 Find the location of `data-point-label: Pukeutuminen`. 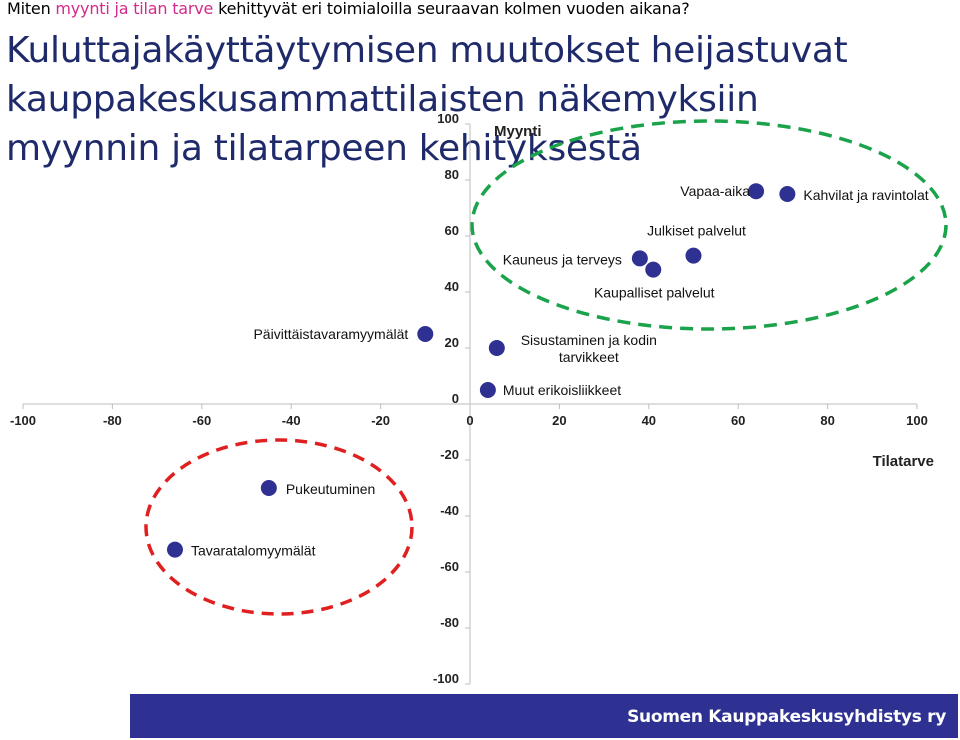

data-point-label: Pukeutuminen is located at coordinates (331, 489).